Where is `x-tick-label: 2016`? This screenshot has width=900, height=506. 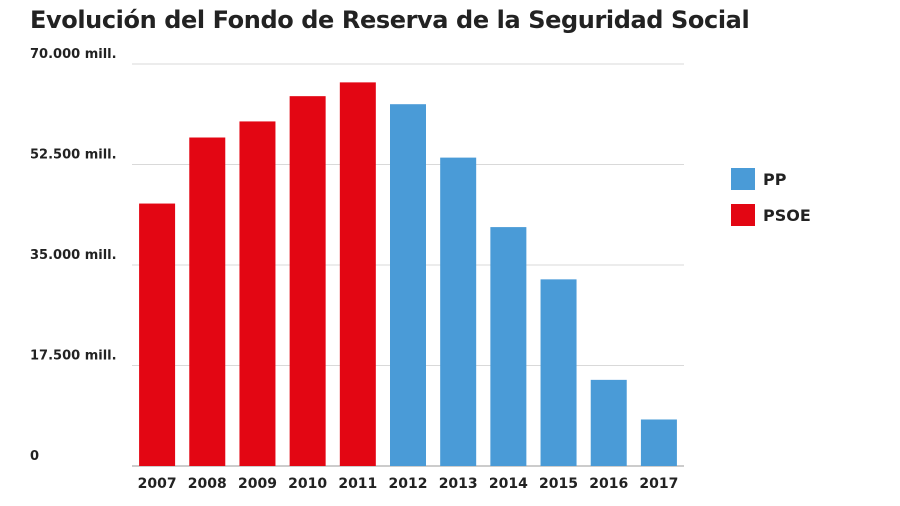 x-tick-label: 2016 is located at coordinates (608, 484).